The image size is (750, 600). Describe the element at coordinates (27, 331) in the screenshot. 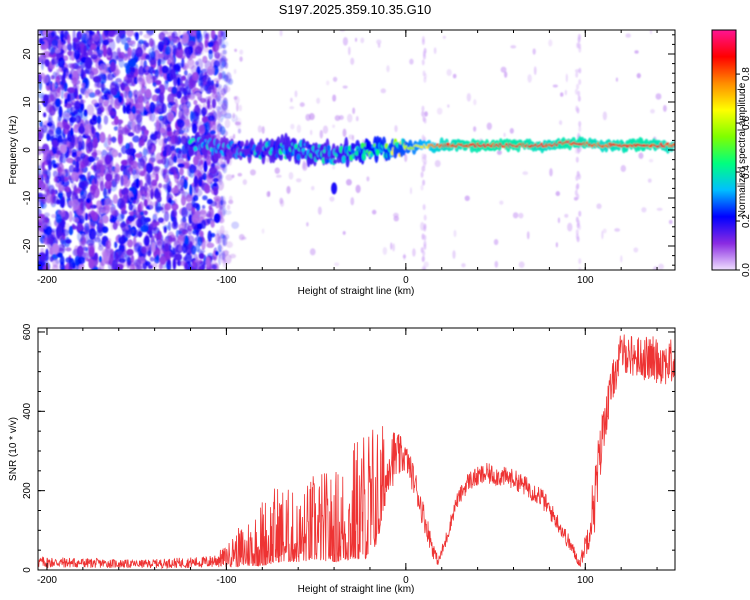

I see `snr-ytick-label: 600` at that location.